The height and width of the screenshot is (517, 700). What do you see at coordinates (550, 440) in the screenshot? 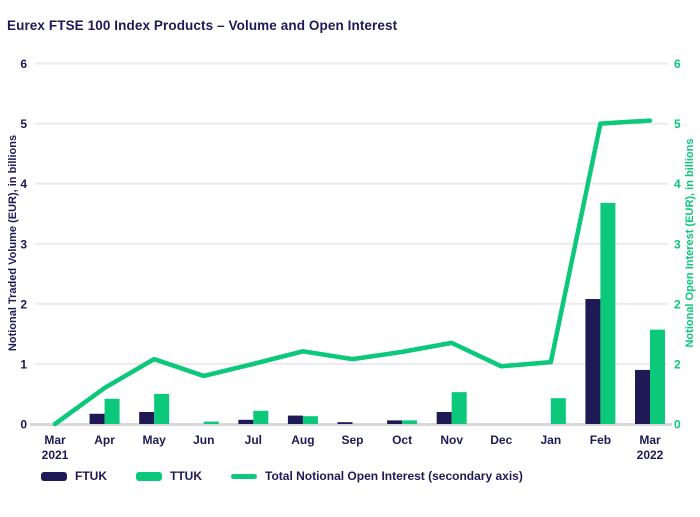
I see `x-axis-label: Jan` at bounding box center [550, 440].